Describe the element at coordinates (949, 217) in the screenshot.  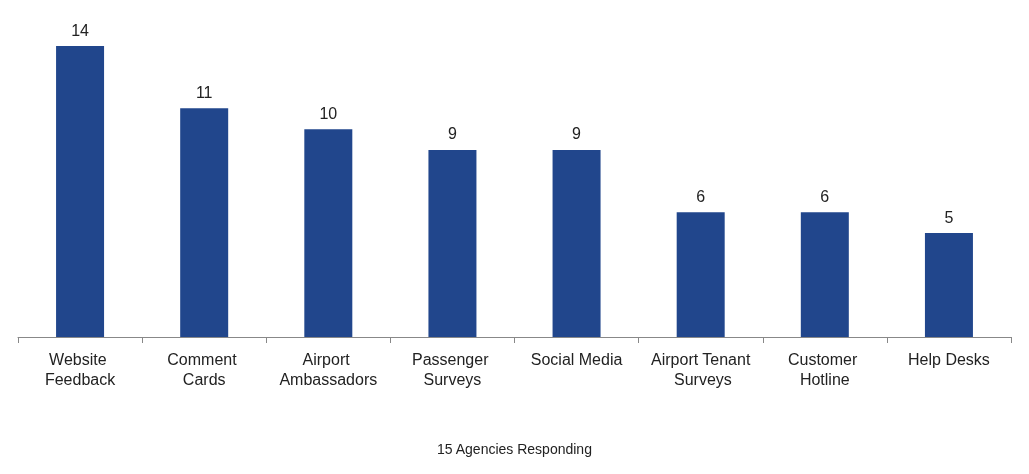
I see `data-label: 5` at that location.